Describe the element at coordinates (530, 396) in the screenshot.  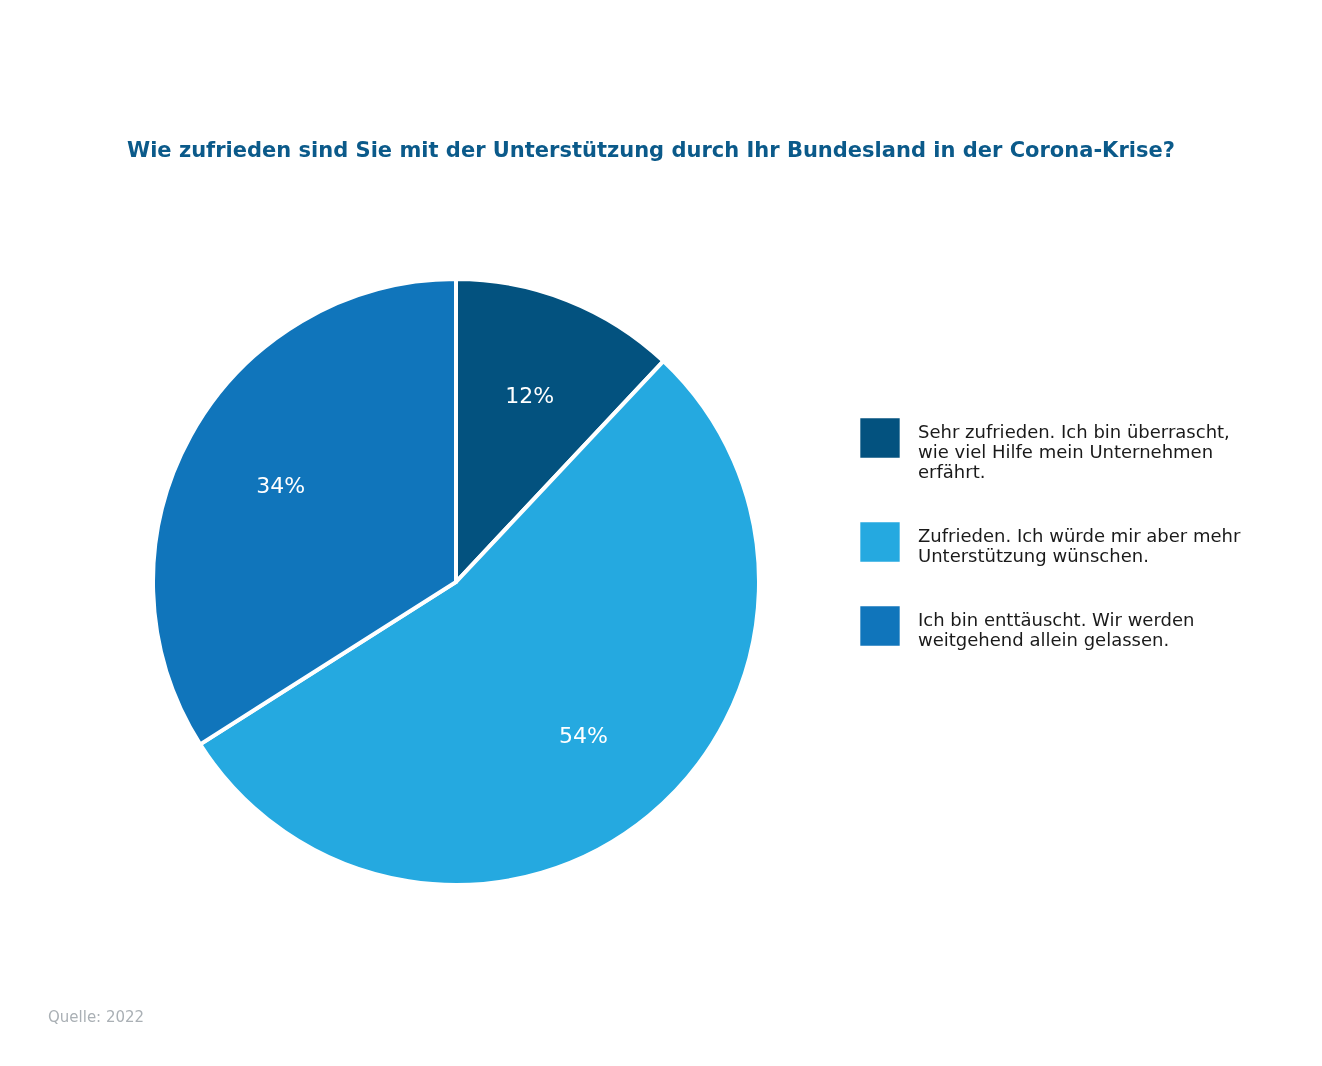
I see `data-label: 12%` at that location.